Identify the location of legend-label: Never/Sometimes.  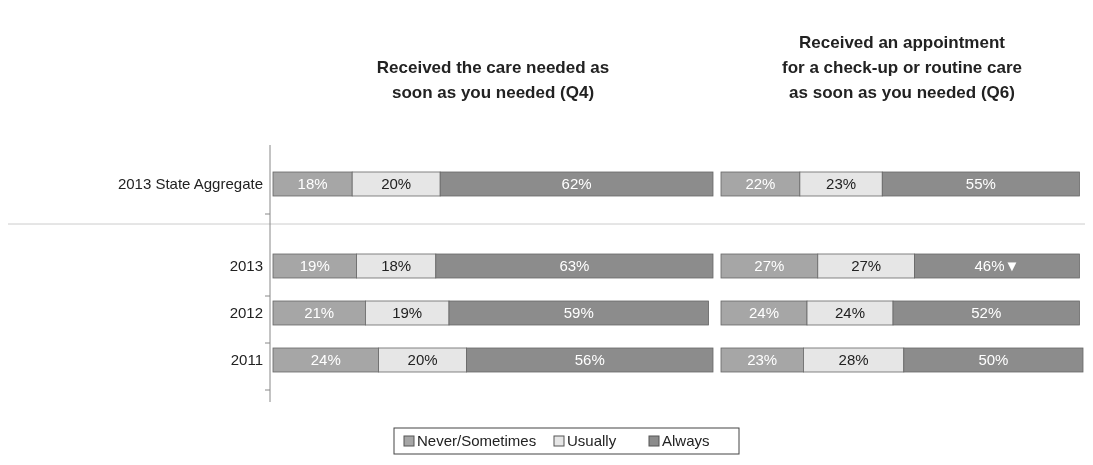
(477, 441).